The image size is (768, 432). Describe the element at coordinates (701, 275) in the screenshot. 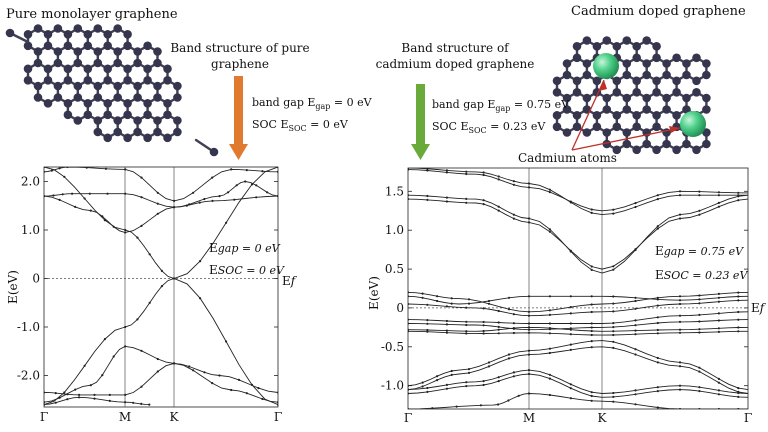

I see `right-esoc-text: ESOC = 0.23 eV` at that location.